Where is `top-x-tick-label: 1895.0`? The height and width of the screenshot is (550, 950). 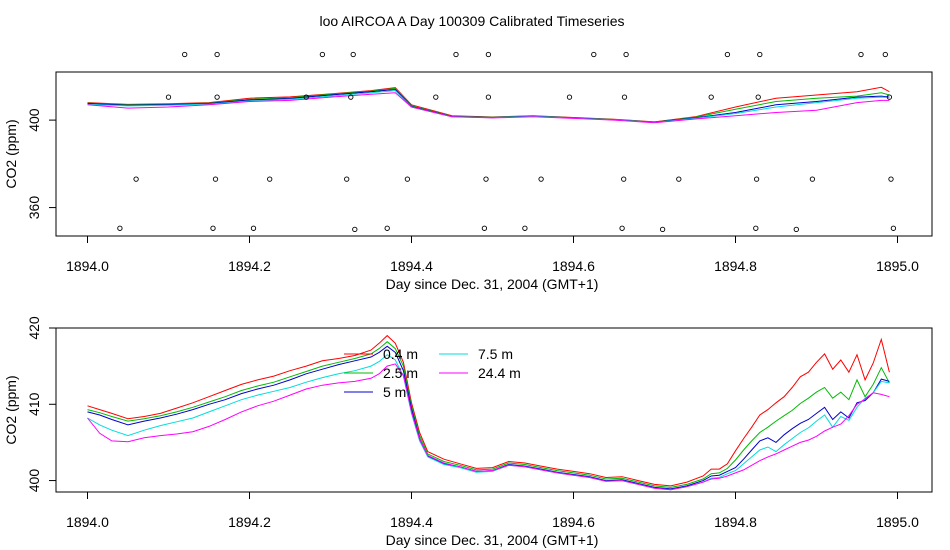 top-x-tick-label: 1895.0 is located at coordinates (897, 266).